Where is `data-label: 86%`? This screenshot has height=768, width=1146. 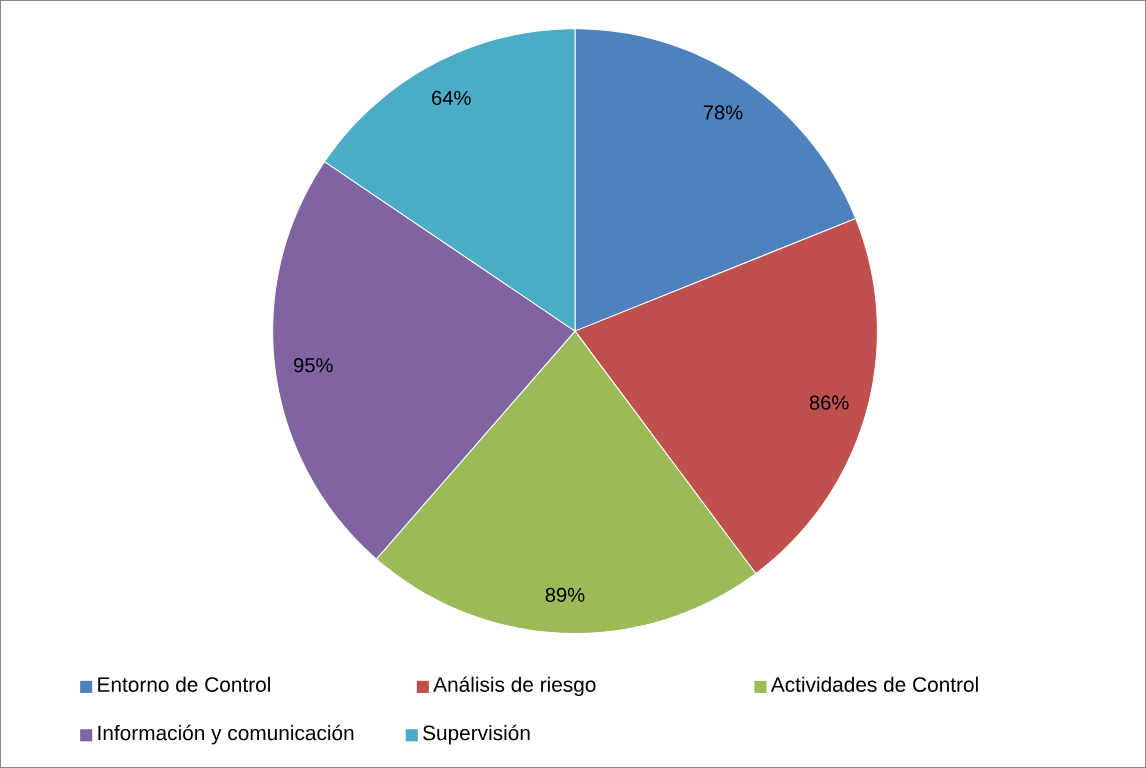
data-label: 86% is located at coordinates (829, 402).